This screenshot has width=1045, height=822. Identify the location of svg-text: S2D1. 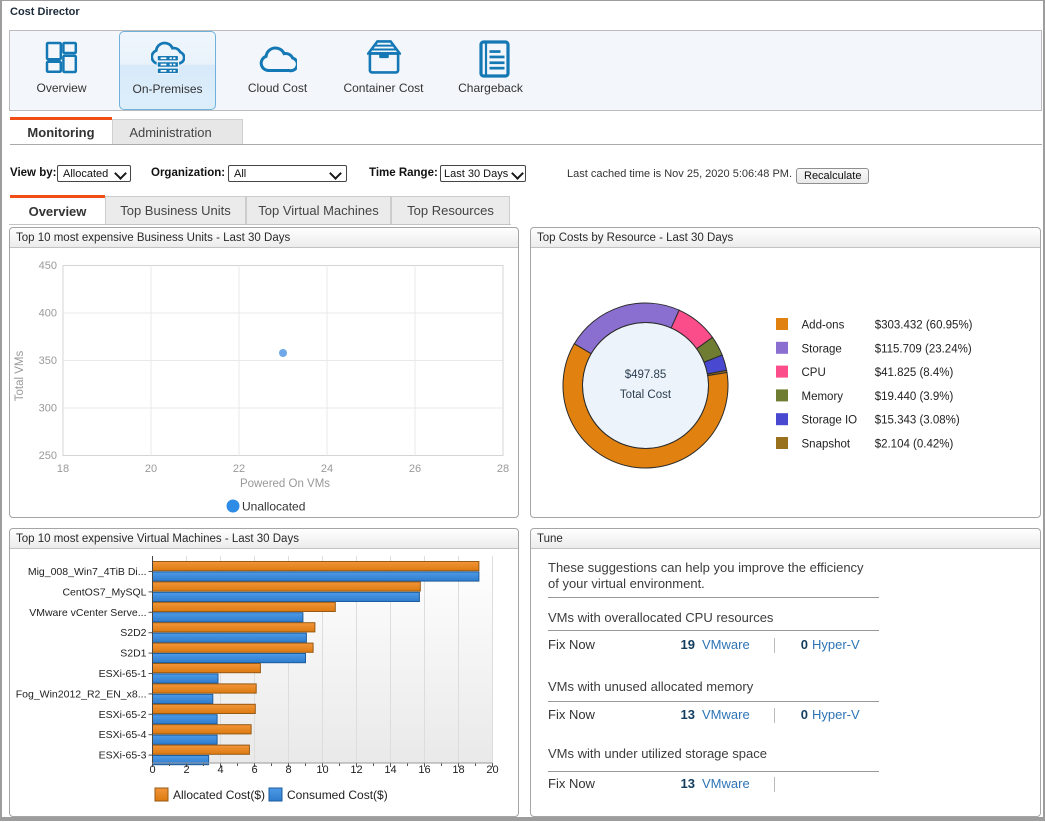
(133, 654).